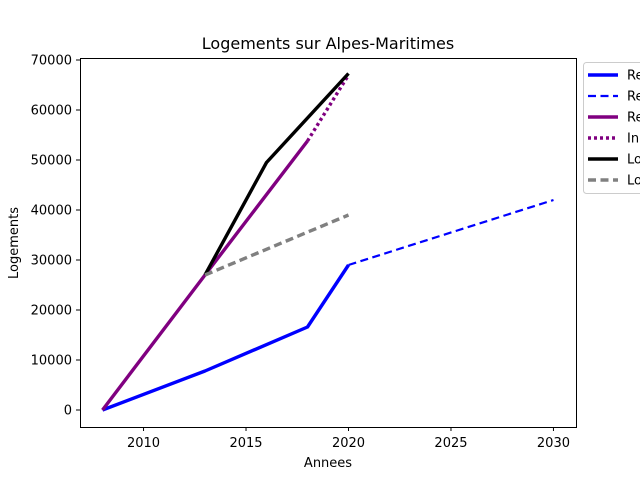 This screenshot has width=640, height=480. I want to click on legend-label-1: Re, so click(633, 97).